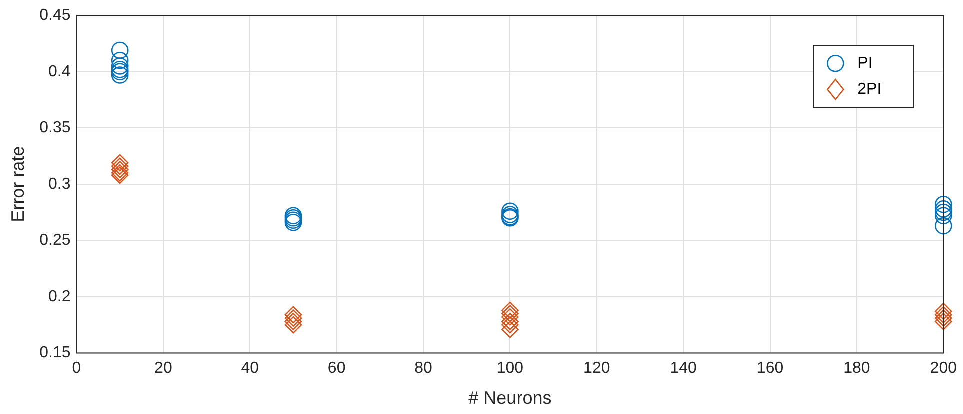 This screenshot has width=963, height=414. I want to click on y-tick-label: 0.35, so click(55, 128).